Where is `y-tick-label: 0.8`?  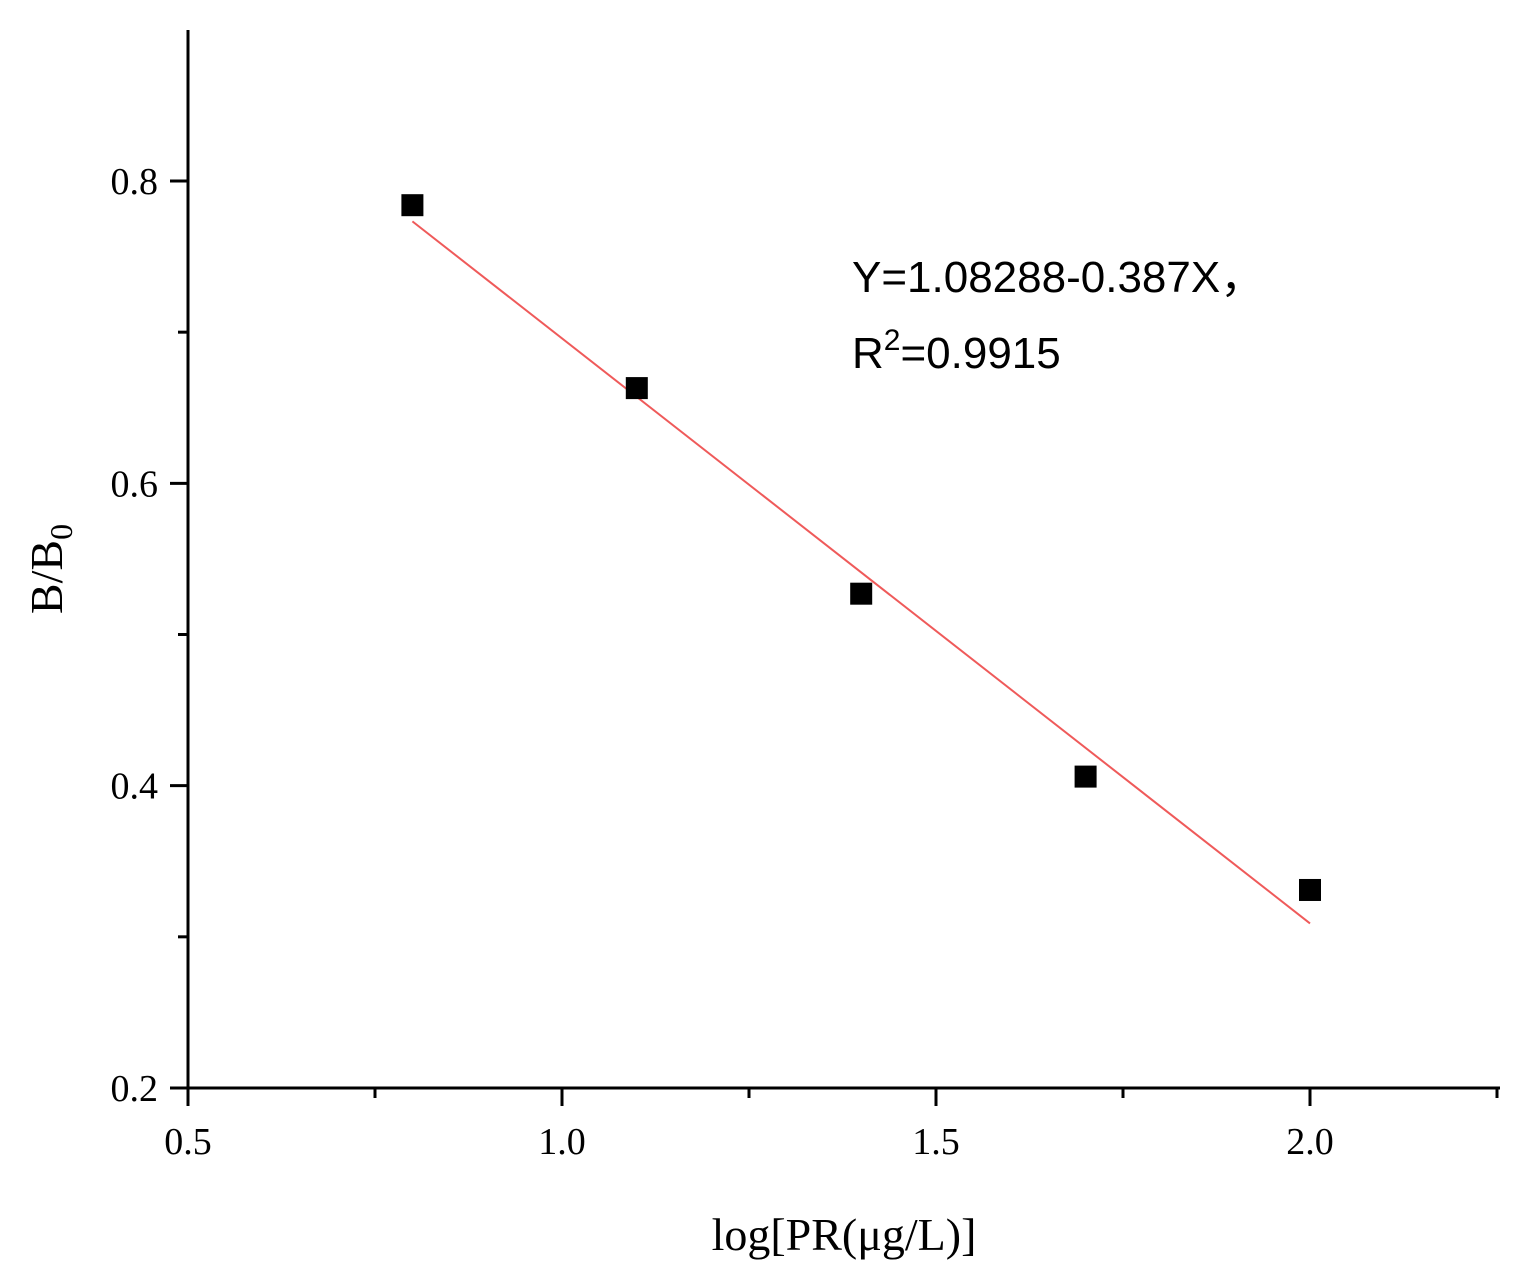 y-tick-label: 0.8 is located at coordinates (135, 182).